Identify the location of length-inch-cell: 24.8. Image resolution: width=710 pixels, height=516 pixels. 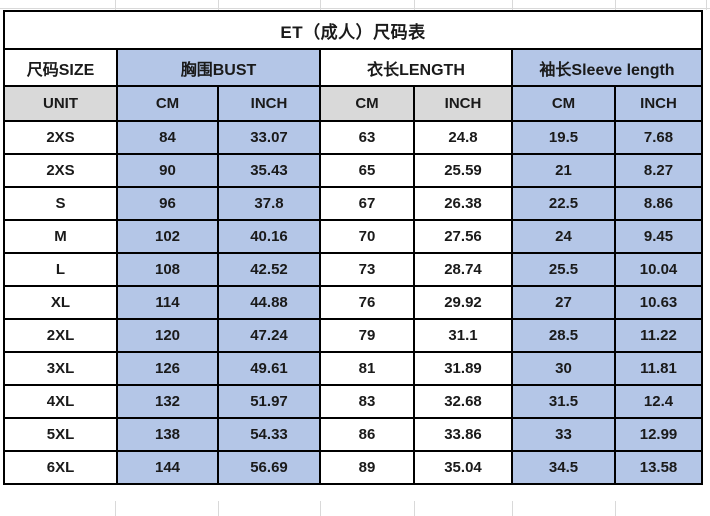
(463, 137).